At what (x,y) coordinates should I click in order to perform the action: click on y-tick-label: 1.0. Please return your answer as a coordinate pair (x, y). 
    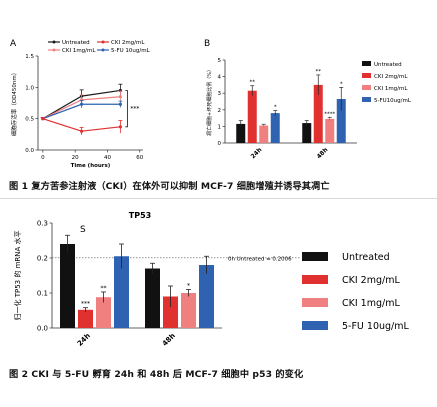
    Looking at the image, I should click on (29, 88).